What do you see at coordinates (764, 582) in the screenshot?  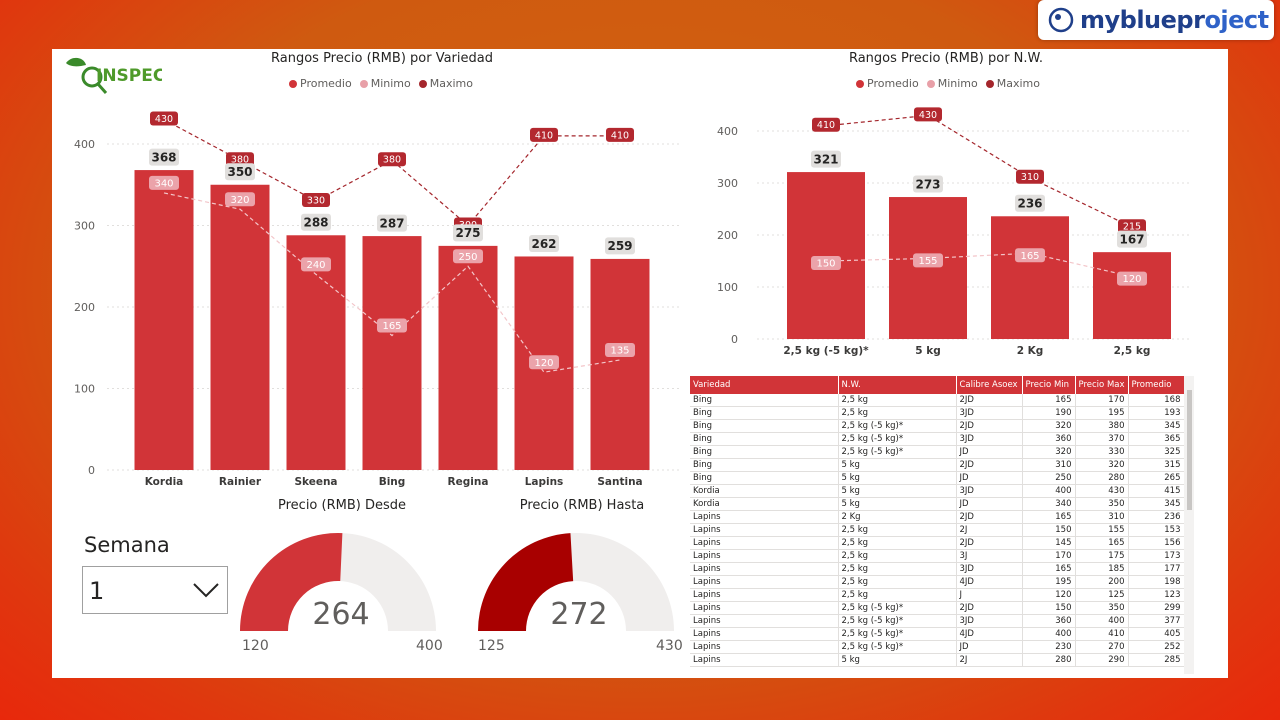 I see `table-cell: Lapins` at bounding box center [764, 582].